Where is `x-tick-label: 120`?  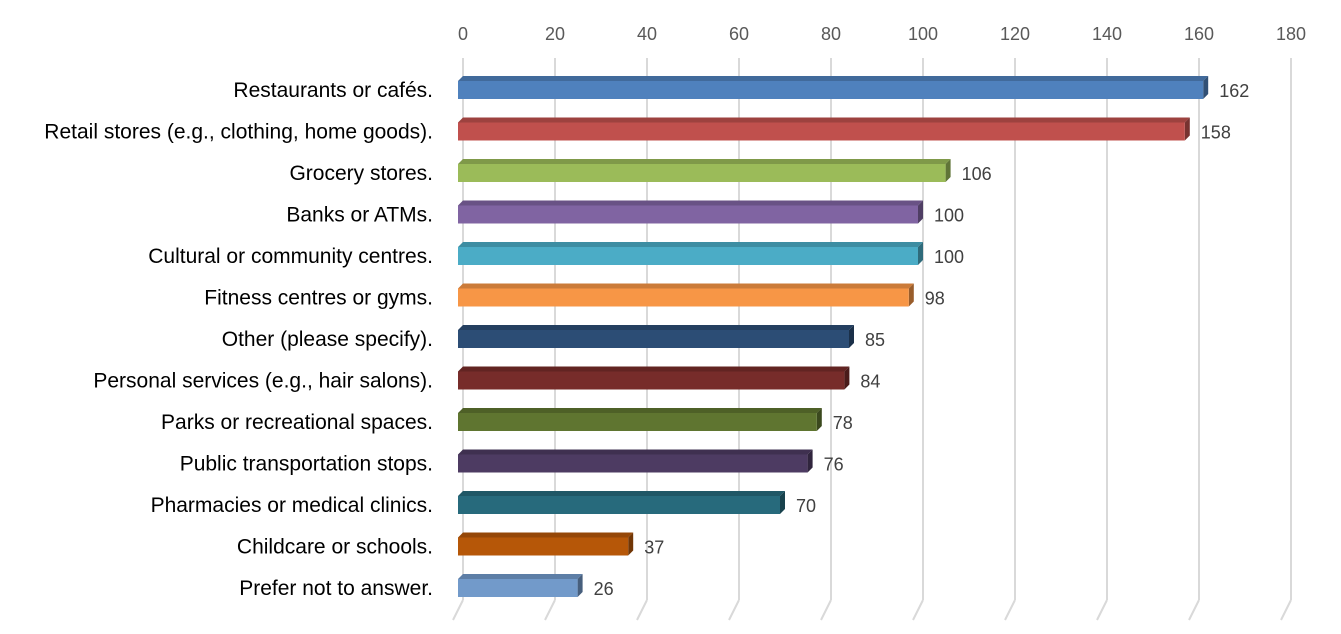 x-tick-label: 120 is located at coordinates (1015, 34).